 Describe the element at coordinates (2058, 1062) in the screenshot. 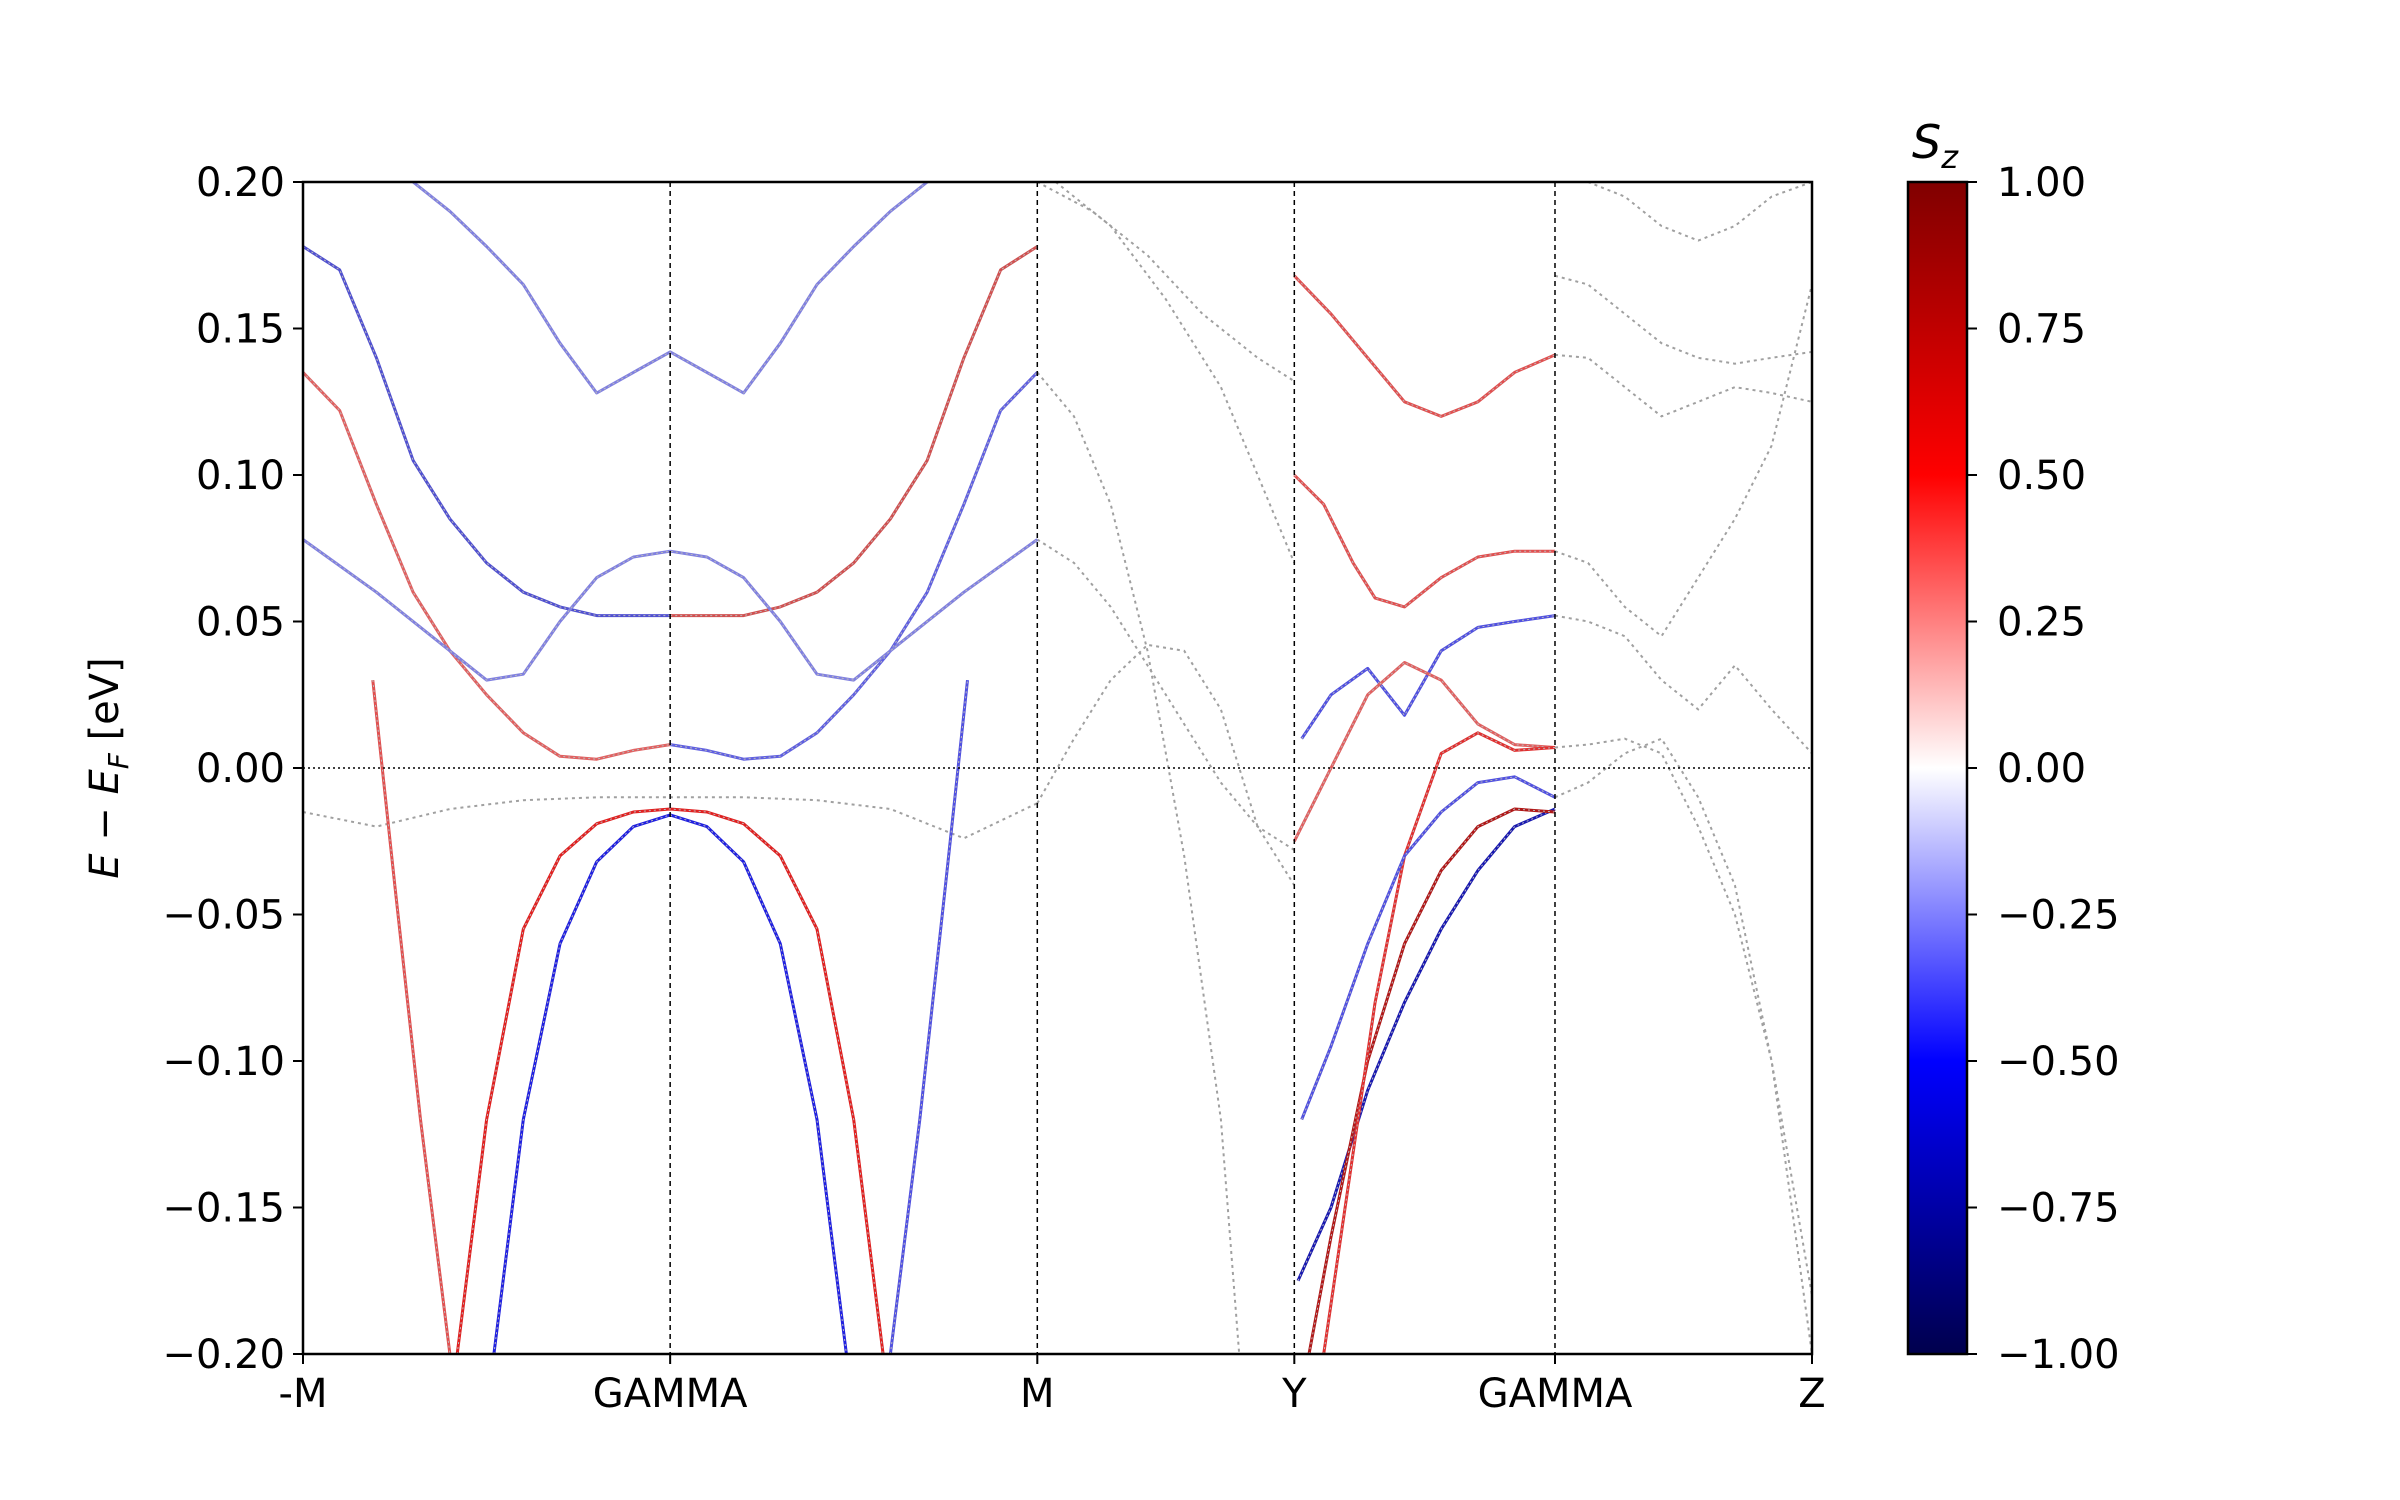

I see `colorbar-tick-label-6: −0.50` at that location.